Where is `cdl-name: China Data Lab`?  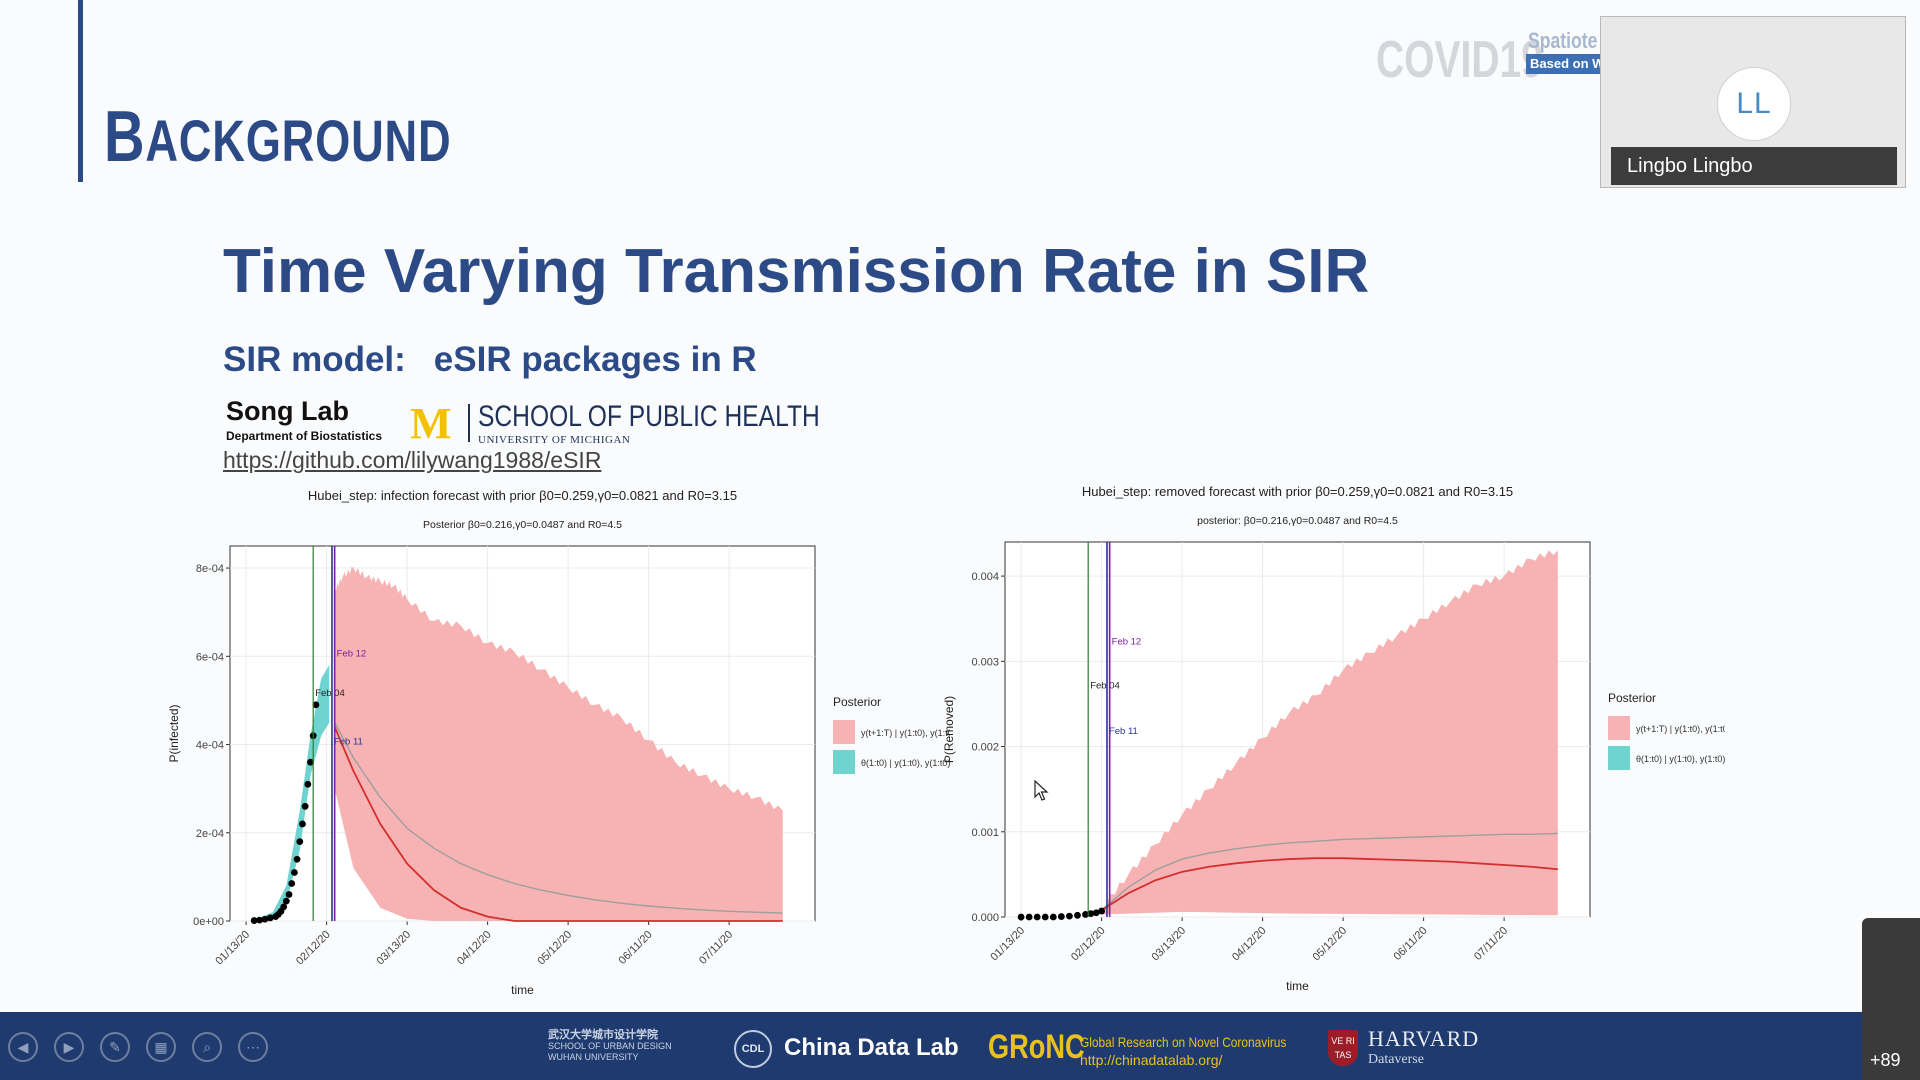 cdl-name: China Data Lab is located at coordinates (871, 1047).